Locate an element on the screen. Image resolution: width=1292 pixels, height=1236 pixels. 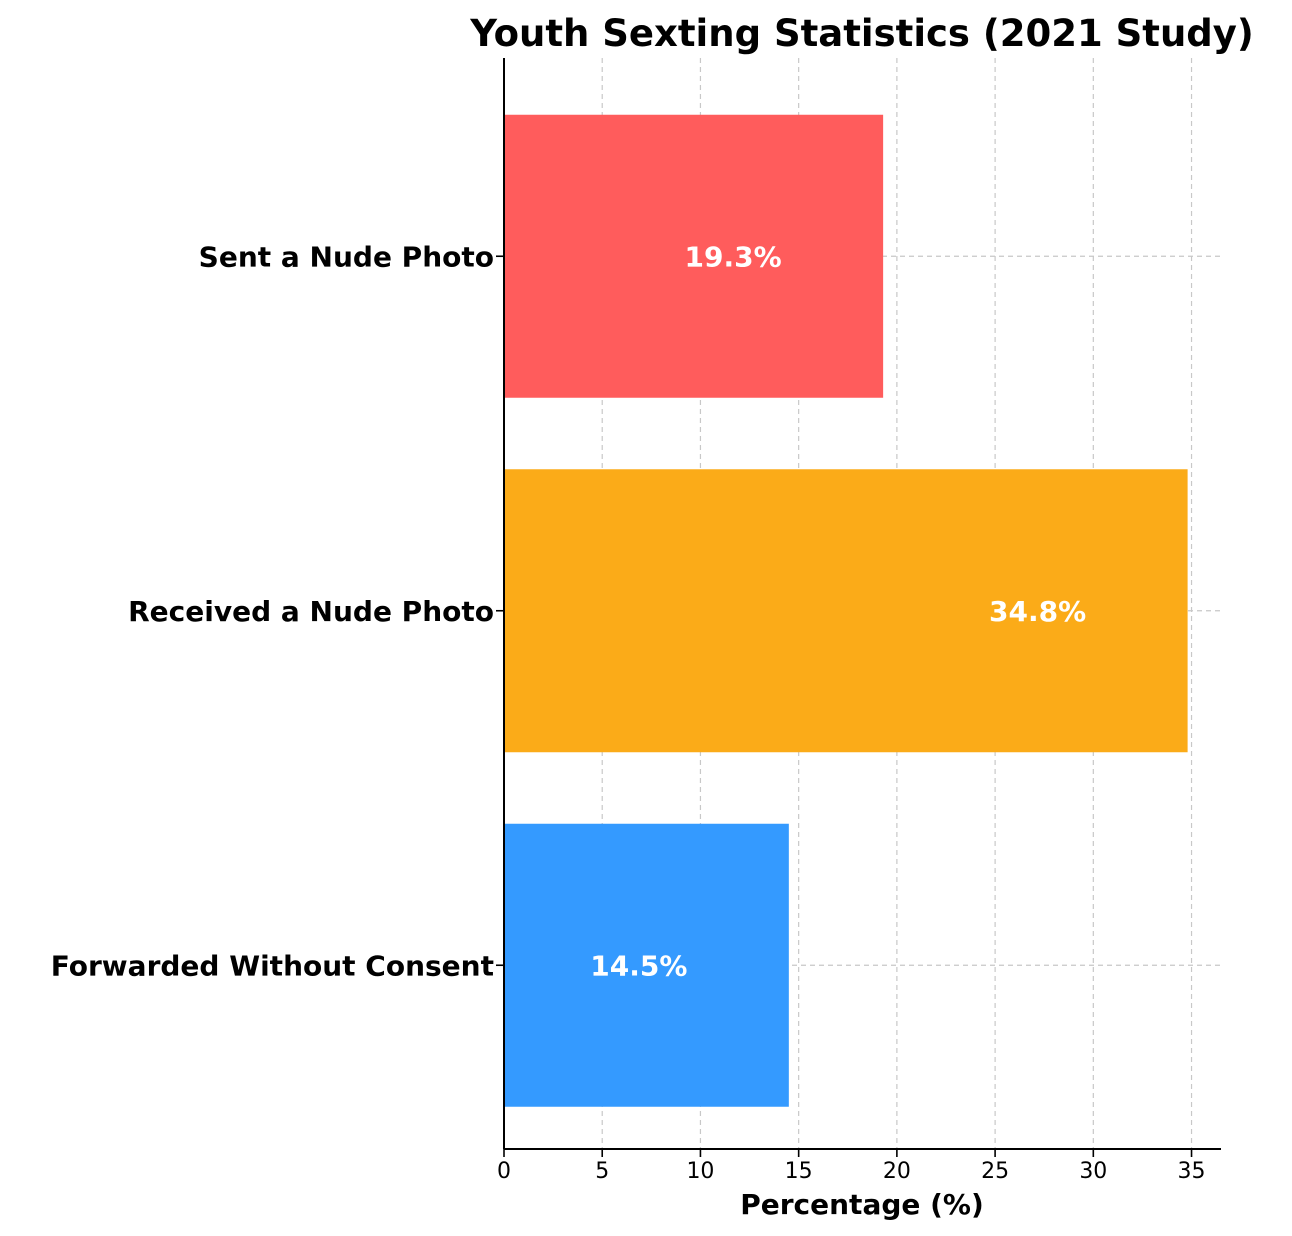
x-axis-title: Percentage (%) is located at coordinates (862, 1204).